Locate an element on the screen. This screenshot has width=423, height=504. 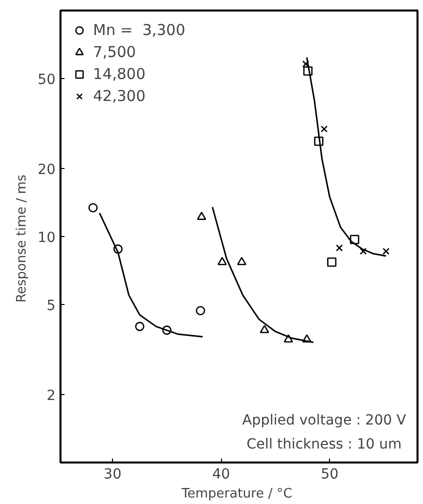
x-axis-title: Temperature / °C is located at coordinates (236, 494).